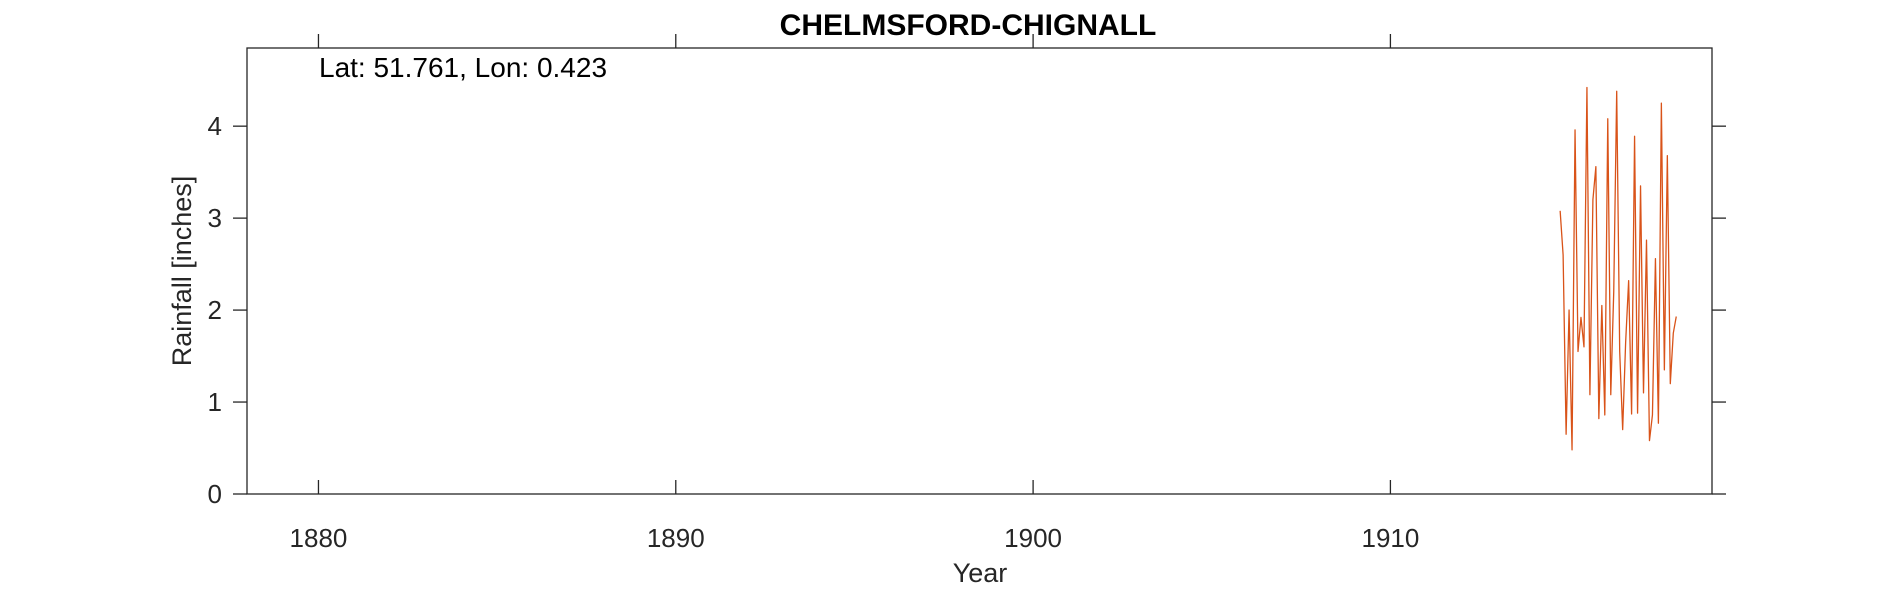 The image size is (1890, 591). Describe the element at coordinates (319, 538) in the screenshot. I see `x-tick-label: 1880` at that location.